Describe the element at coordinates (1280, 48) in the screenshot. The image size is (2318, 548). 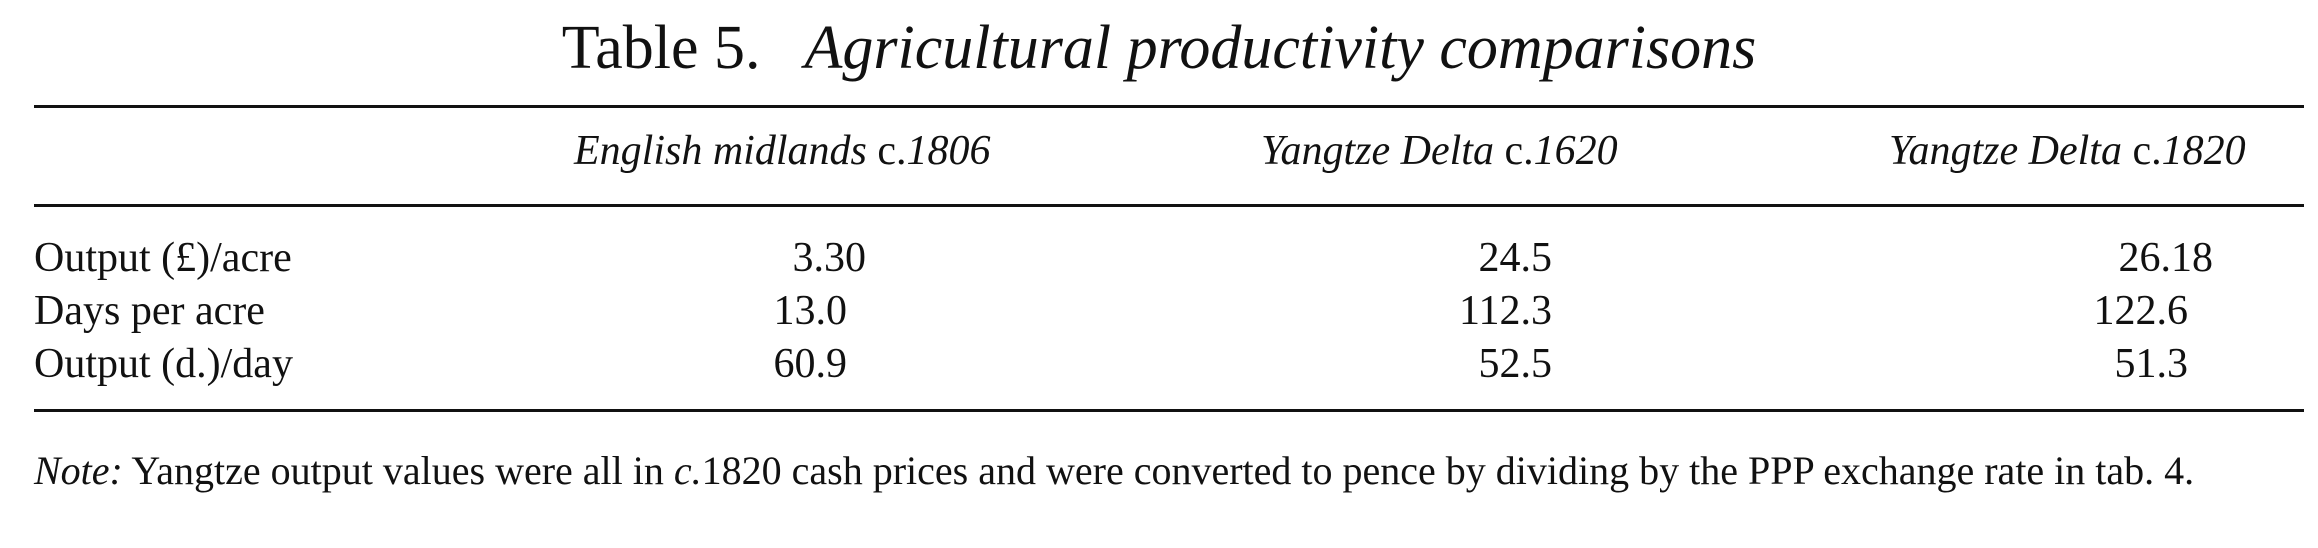
I see `table-title: Agricultural productivity comparisons` at that location.